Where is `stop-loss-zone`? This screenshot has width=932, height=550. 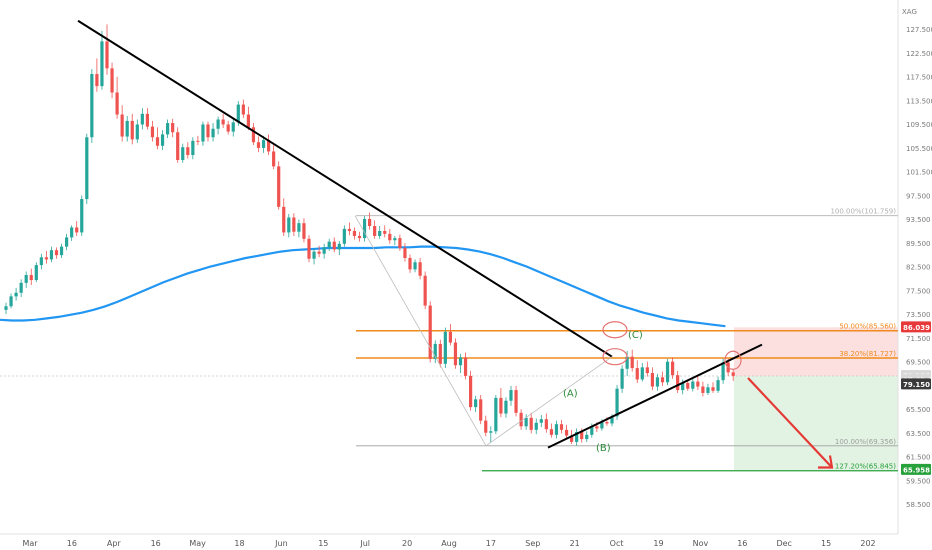 stop-loss-zone is located at coordinates (816, 351).